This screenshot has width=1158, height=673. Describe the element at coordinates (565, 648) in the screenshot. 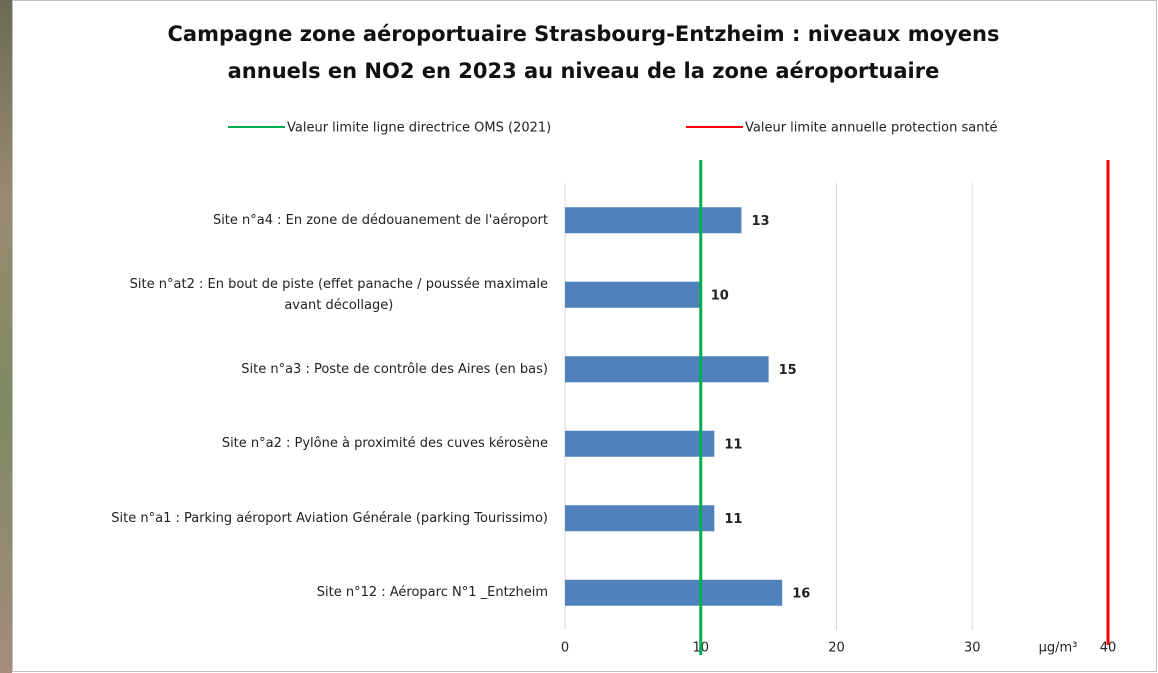

I see `x-tick-label: 0` at that location.